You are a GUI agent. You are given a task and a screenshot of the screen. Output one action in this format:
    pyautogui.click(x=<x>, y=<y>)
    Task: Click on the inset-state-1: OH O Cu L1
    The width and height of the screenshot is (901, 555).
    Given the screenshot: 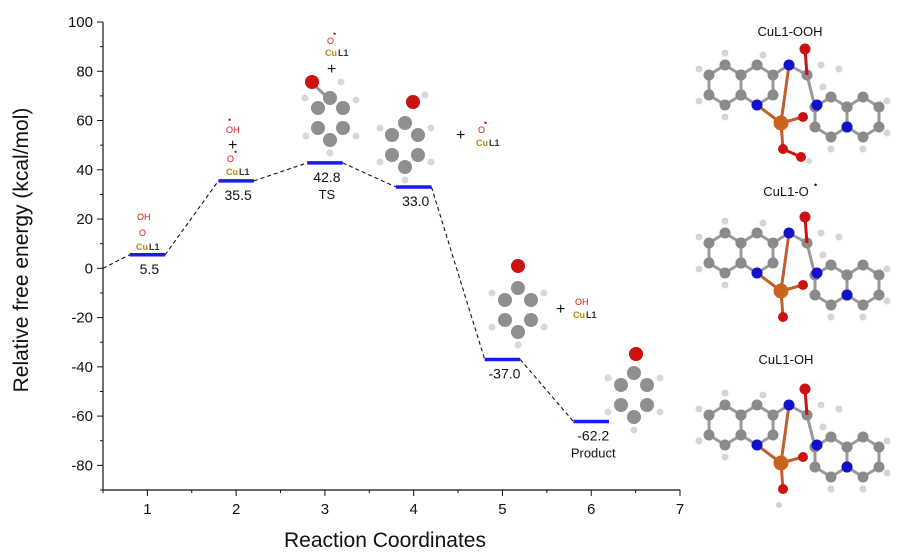 What is the action you would take?
    pyautogui.click(x=148, y=232)
    